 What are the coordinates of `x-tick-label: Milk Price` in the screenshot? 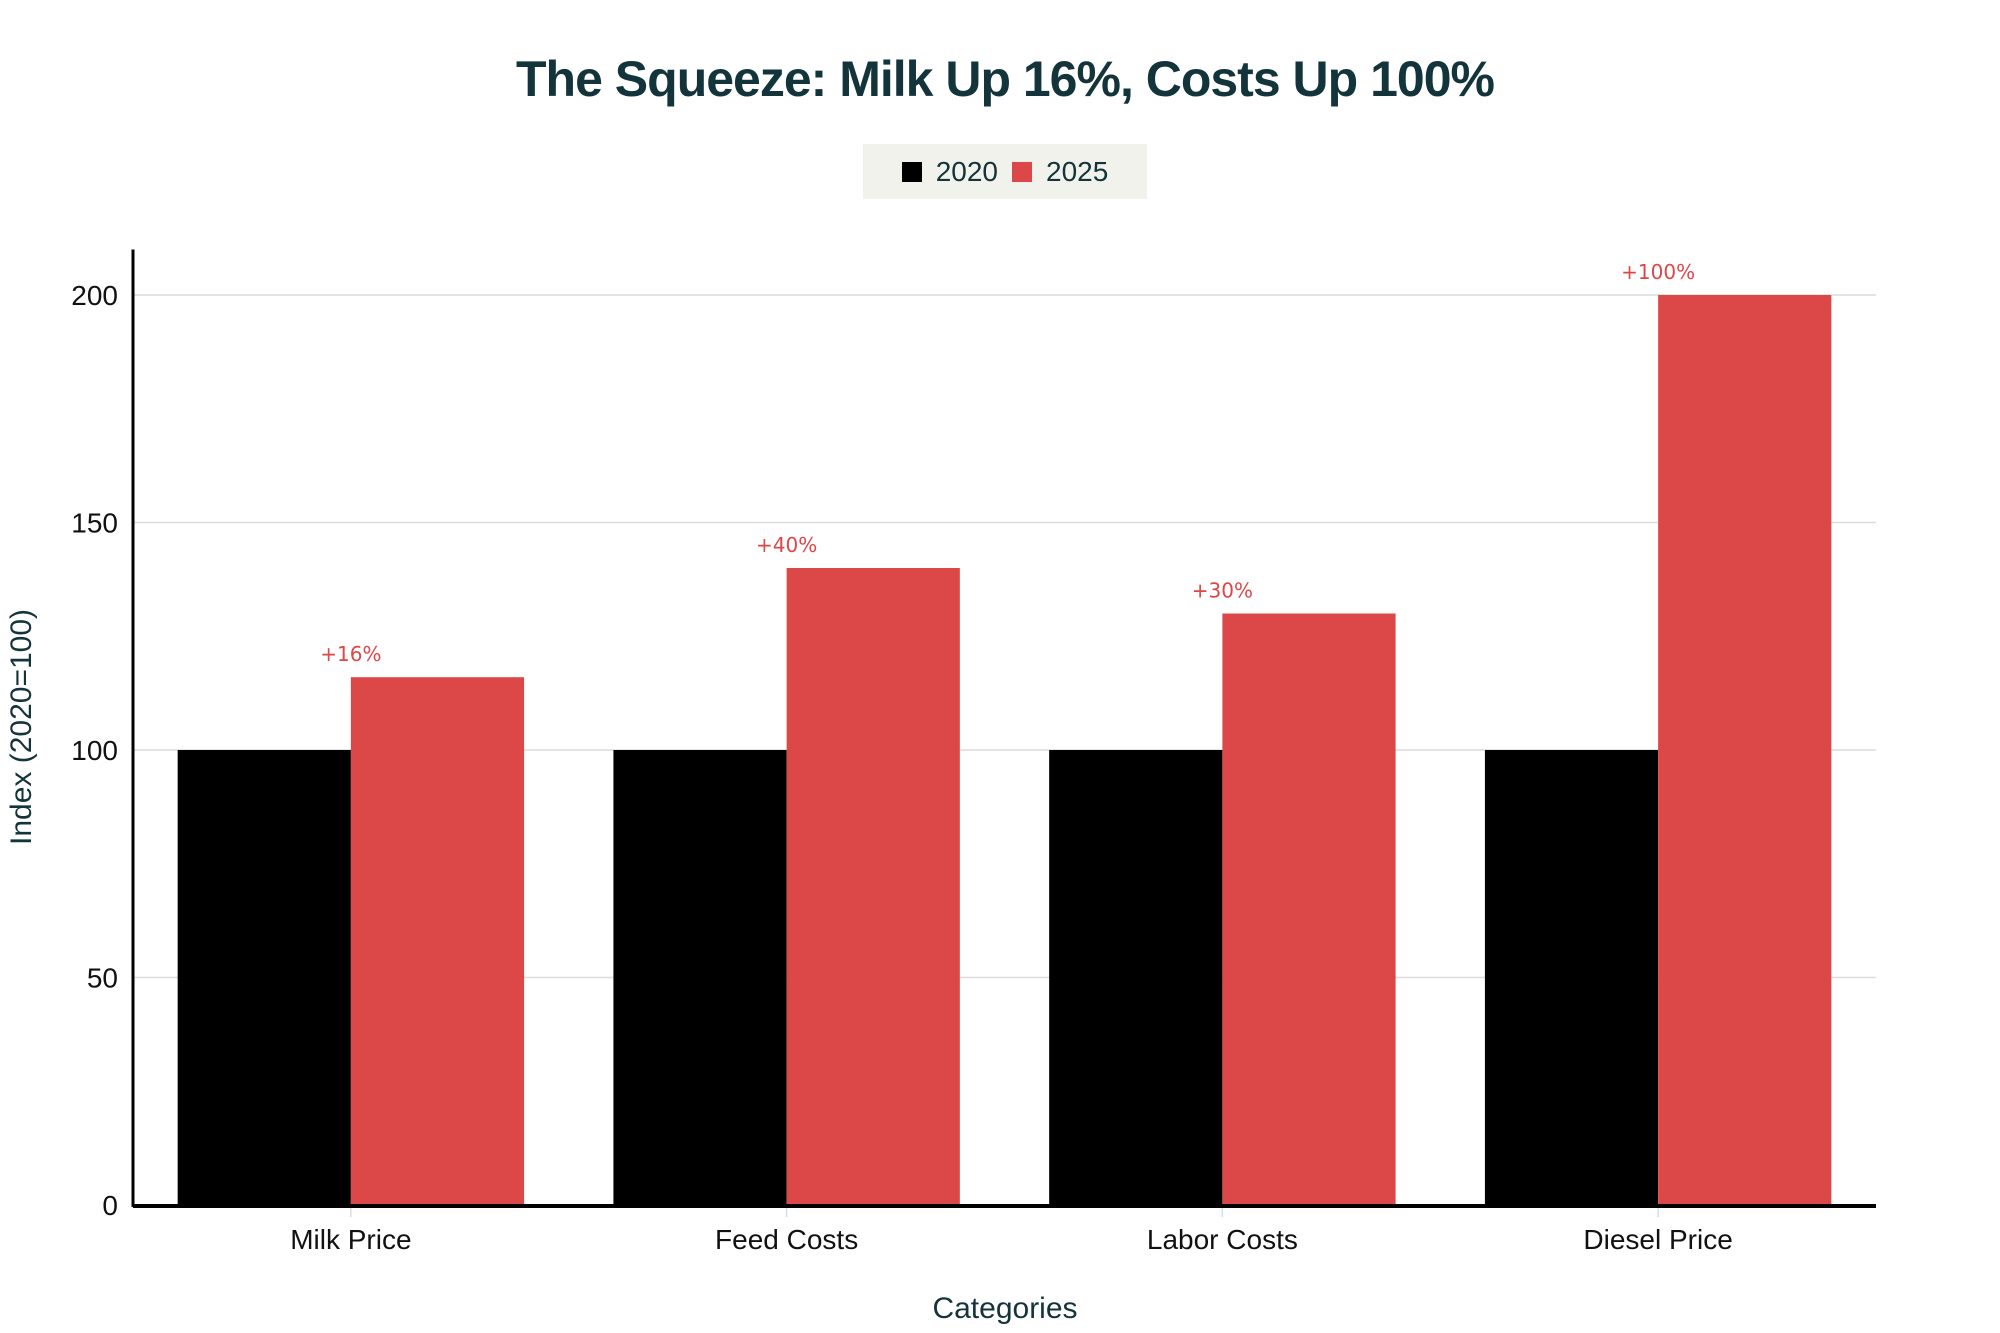 It's located at (350, 1239).